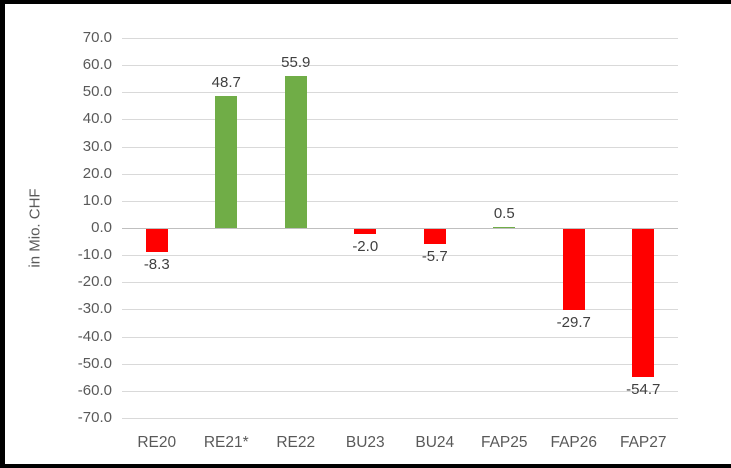  What do you see at coordinates (97, 146) in the screenshot?
I see `y-tick-label: 30.0` at bounding box center [97, 146].